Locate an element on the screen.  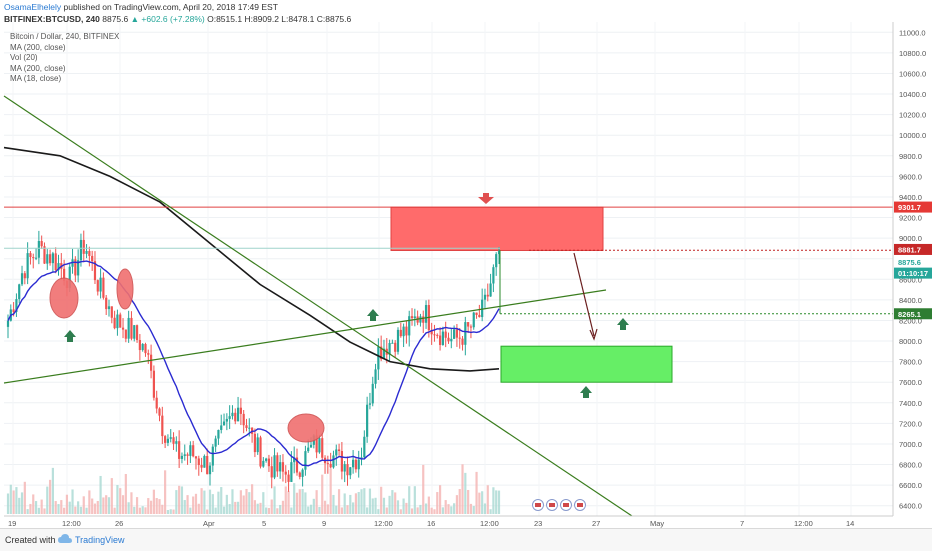
time-tick-label: Apr is located at coordinates (209, 523).